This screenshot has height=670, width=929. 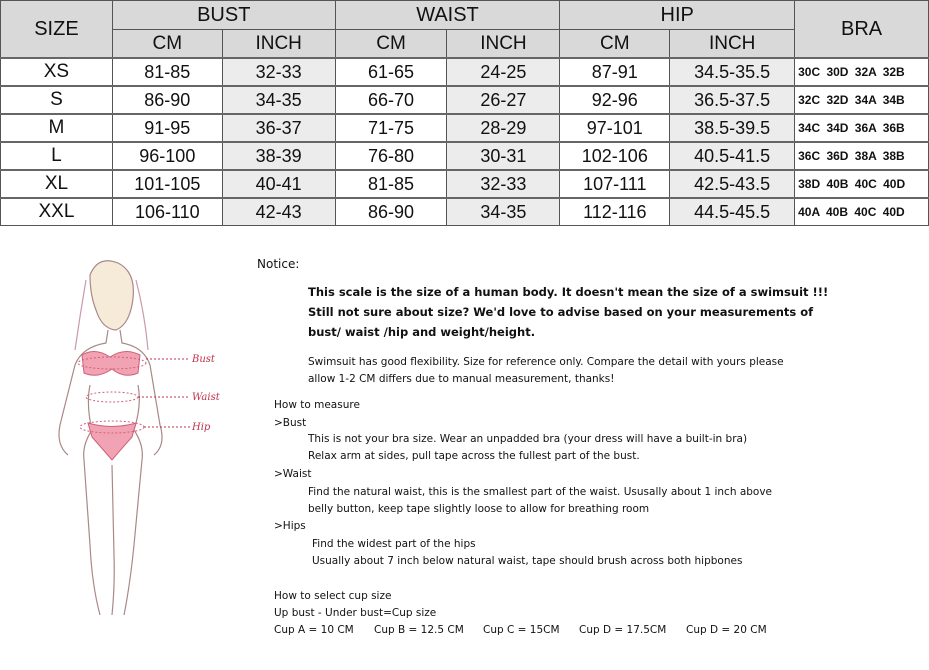 What do you see at coordinates (391, 128) in the screenshot?
I see `cell-waist-cm: 71-75` at bounding box center [391, 128].